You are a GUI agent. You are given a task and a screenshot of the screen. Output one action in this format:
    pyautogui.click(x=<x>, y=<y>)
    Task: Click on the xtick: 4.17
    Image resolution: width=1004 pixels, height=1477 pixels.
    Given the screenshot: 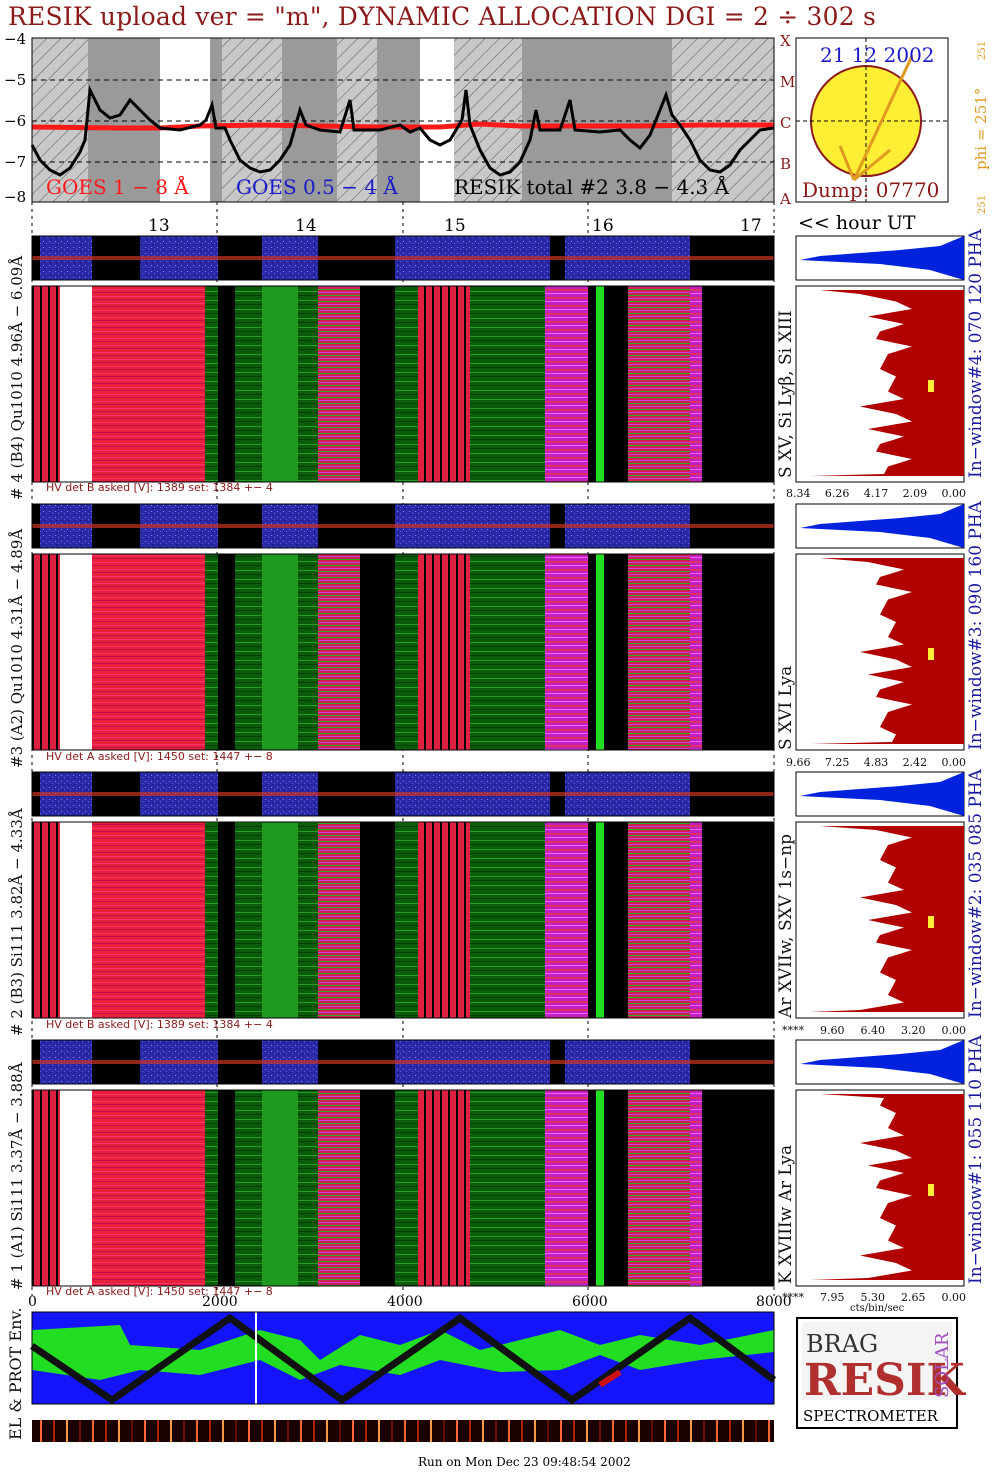 What is the action you would take?
    pyautogui.click(x=876, y=493)
    